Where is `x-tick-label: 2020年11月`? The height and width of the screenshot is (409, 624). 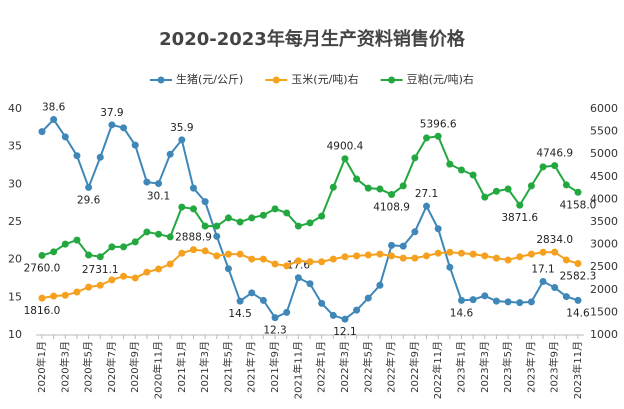
x-tick-label: 2020年11月 is located at coordinates (158, 370).